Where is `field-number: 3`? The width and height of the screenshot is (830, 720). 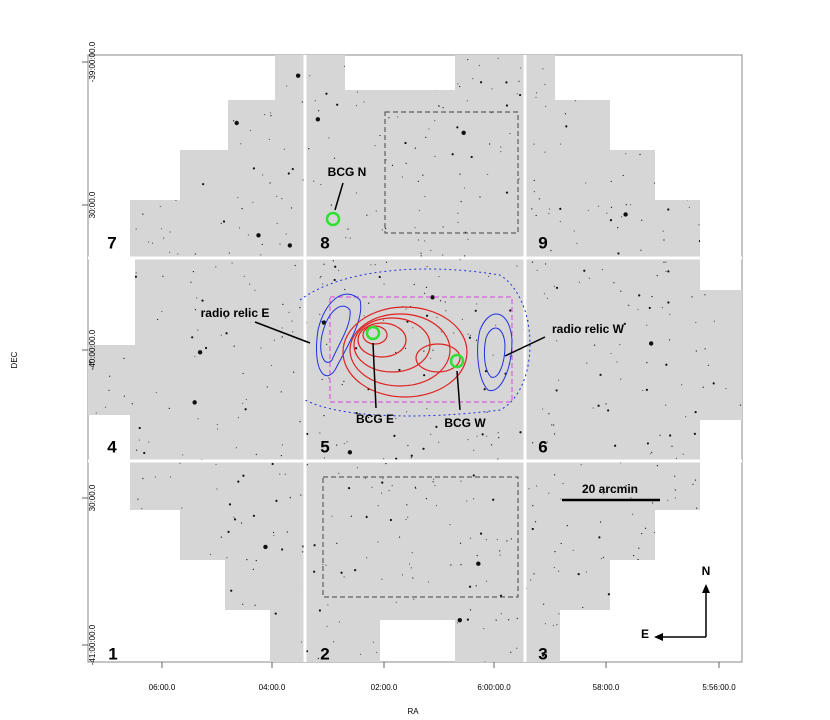 field-number: 3 is located at coordinates (542, 653).